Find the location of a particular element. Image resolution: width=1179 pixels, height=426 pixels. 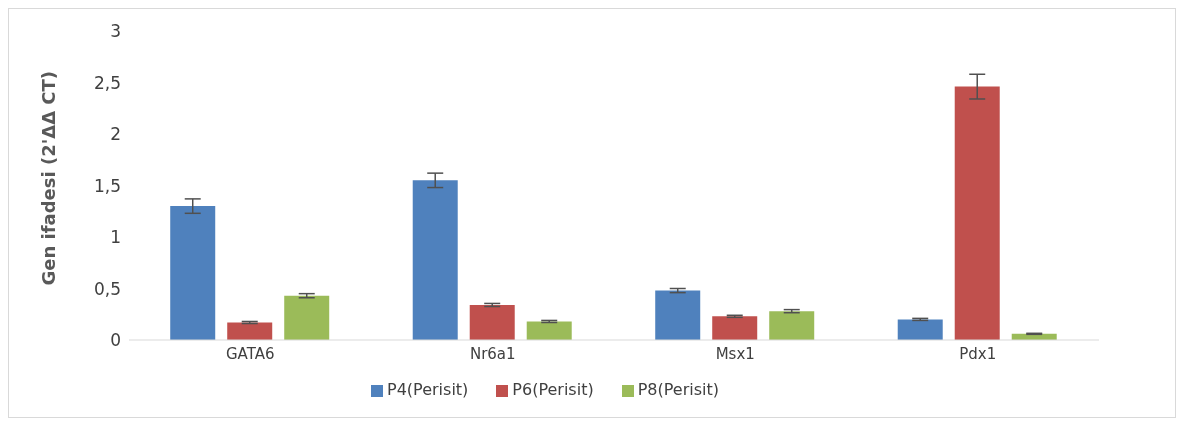

y-tick-label: 1 is located at coordinates (115, 237).